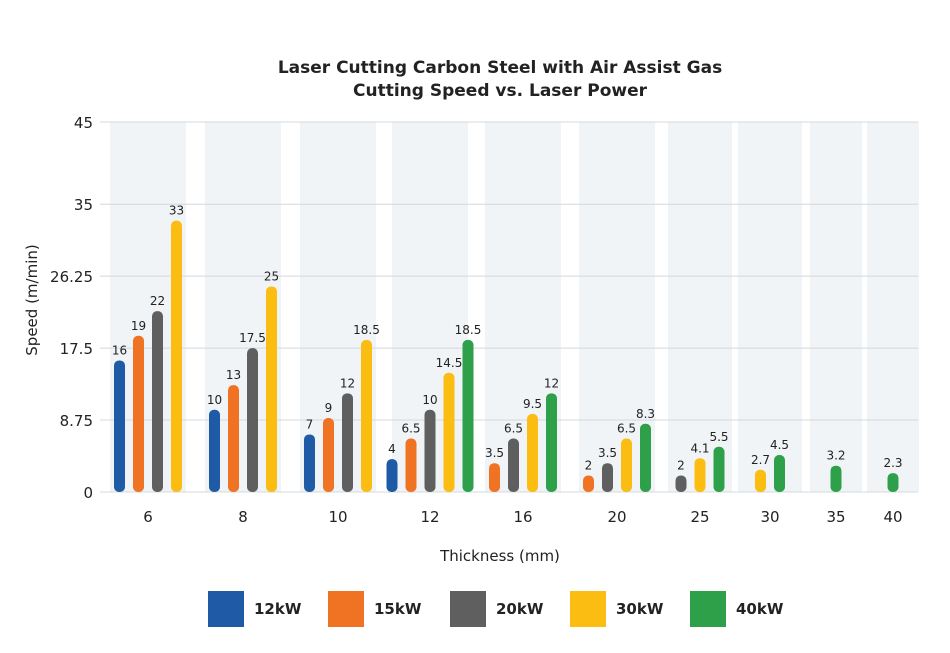 Image resolution: width=950 pixels, height=653 pixels. What do you see at coordinates (148, 517) in the screenshot?
I see `x-tick-label: 6` at bounding box center [148, 517].